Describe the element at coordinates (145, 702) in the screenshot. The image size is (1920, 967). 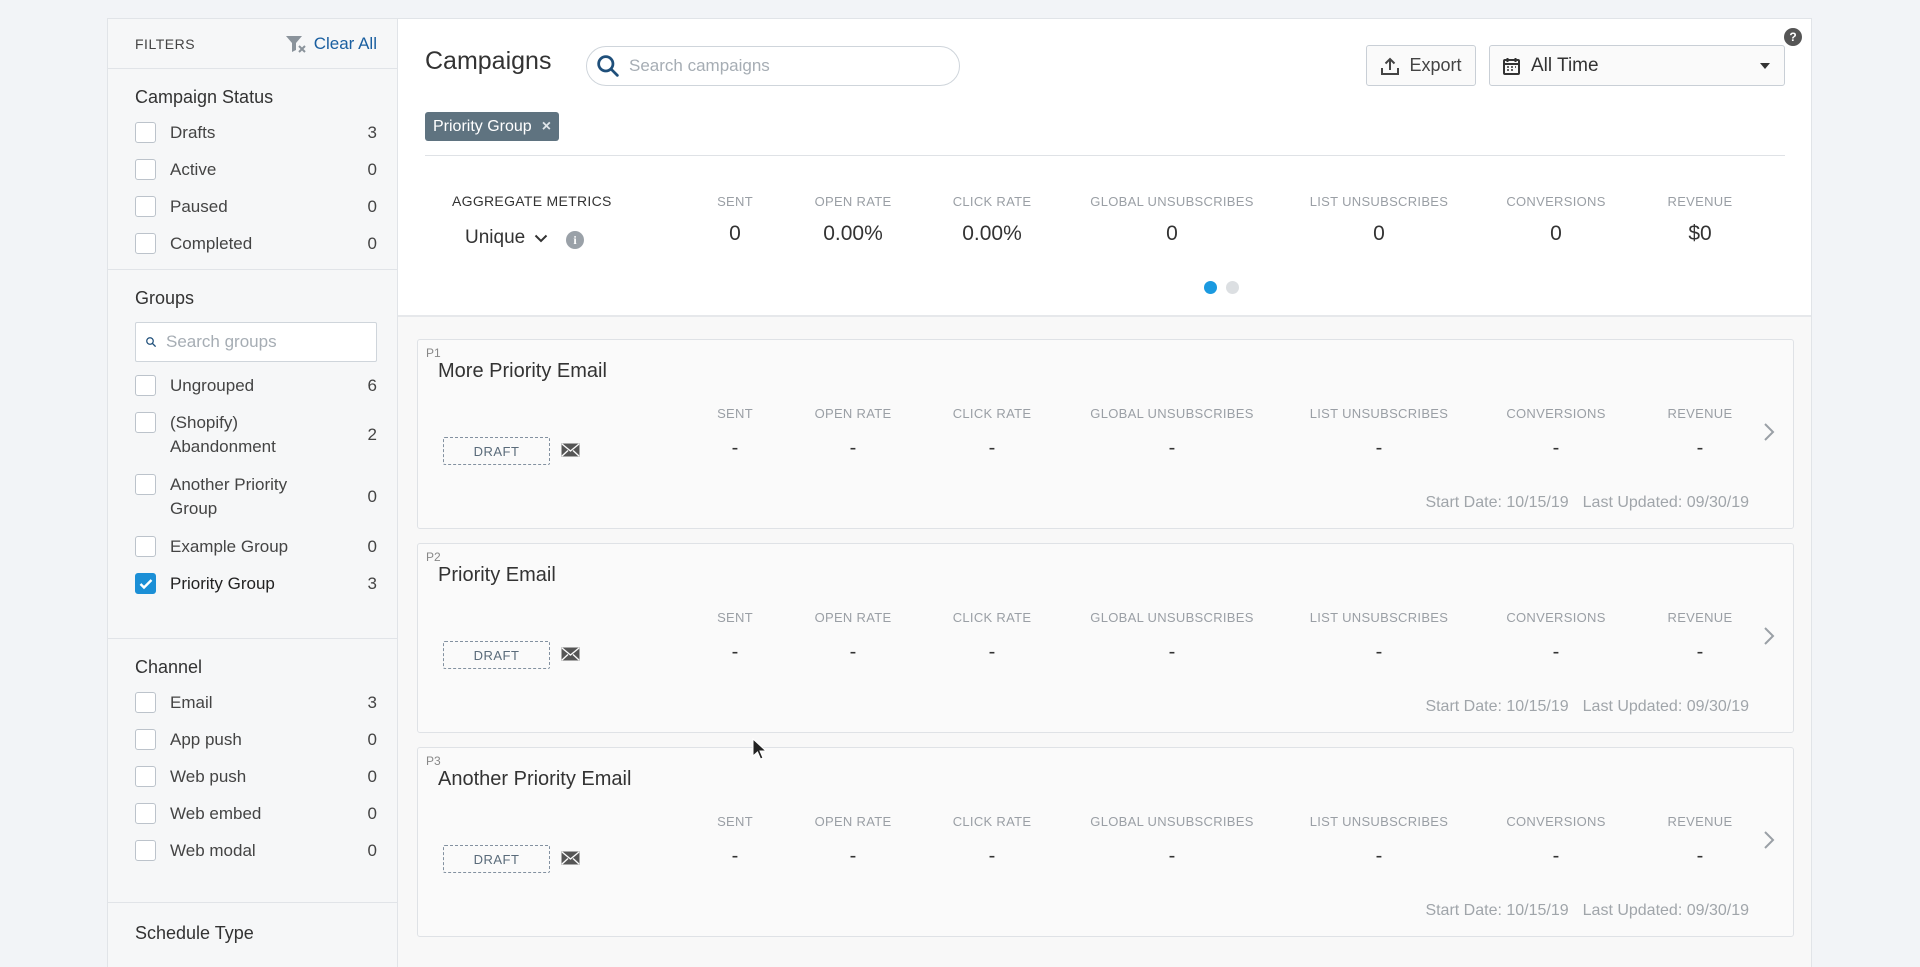
I see `email-checkbox` at that location.